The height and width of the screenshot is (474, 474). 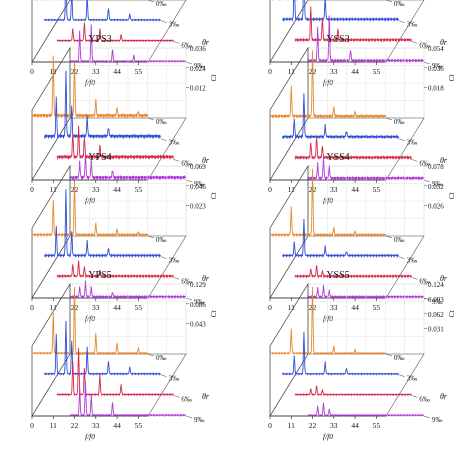 I want to click on panel-title: YPS4, so click(x=99, y=157).